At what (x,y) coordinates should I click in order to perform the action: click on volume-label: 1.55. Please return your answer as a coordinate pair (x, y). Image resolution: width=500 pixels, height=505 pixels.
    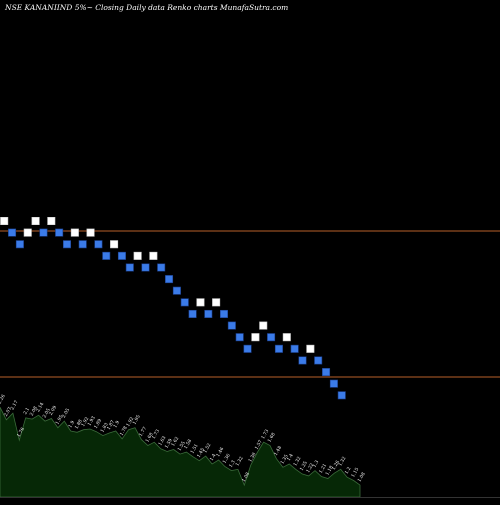
    Looking at the image, I should click on (182, 446).